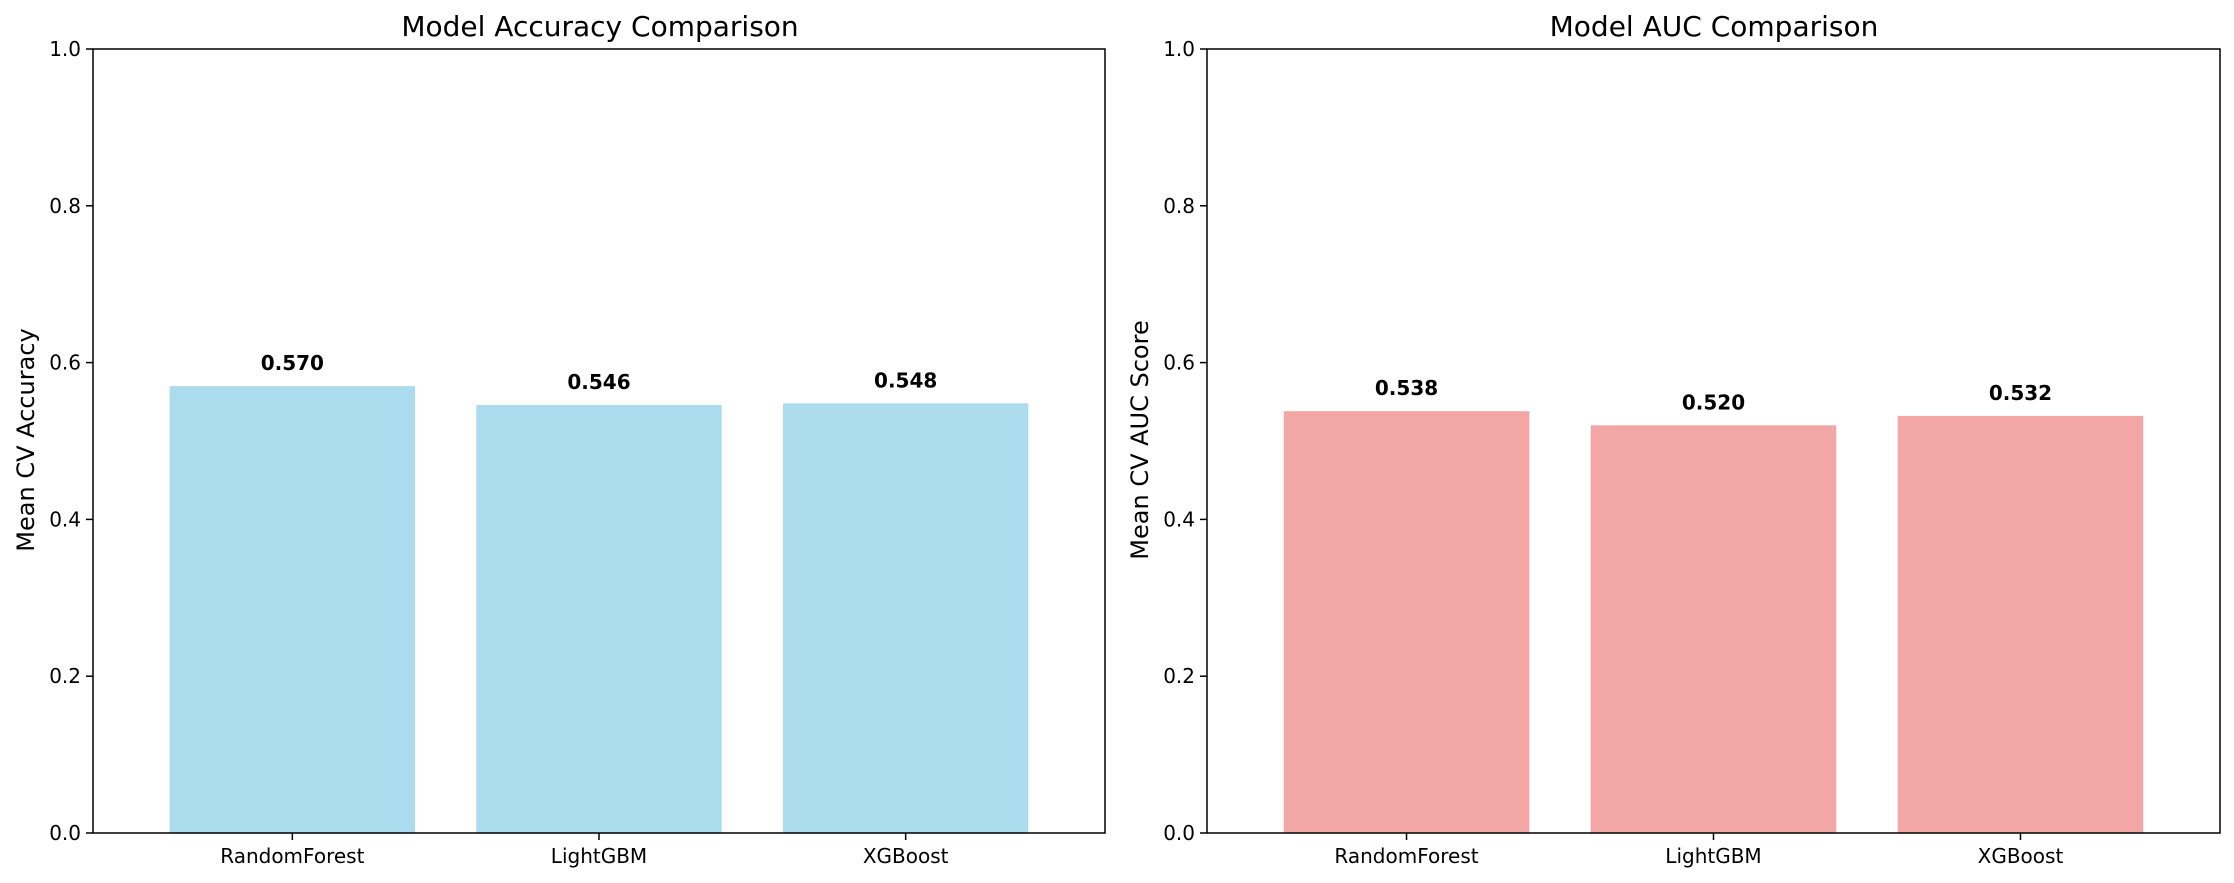 The image size is (2234, 883). I want to click on chart-title: Model AUC Comparison, so click(1714, 26).